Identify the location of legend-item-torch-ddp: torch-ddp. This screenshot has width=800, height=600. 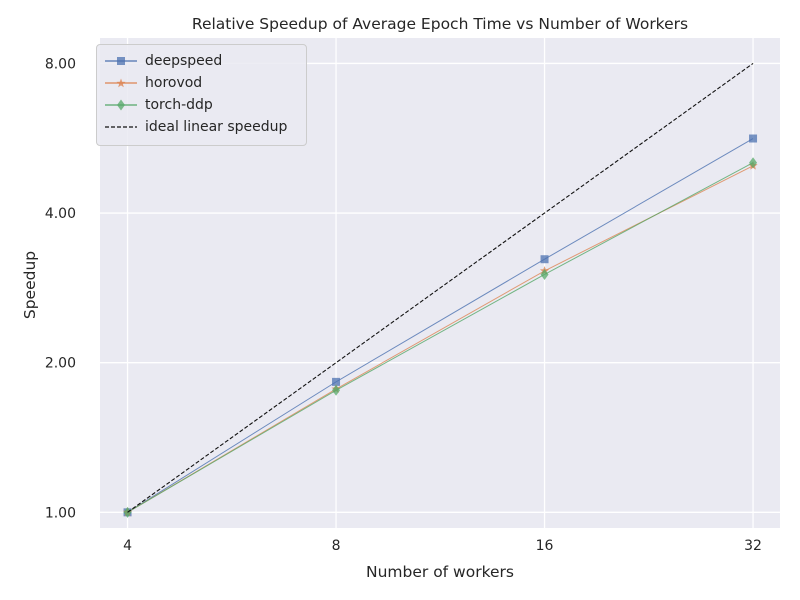
(159, 105).